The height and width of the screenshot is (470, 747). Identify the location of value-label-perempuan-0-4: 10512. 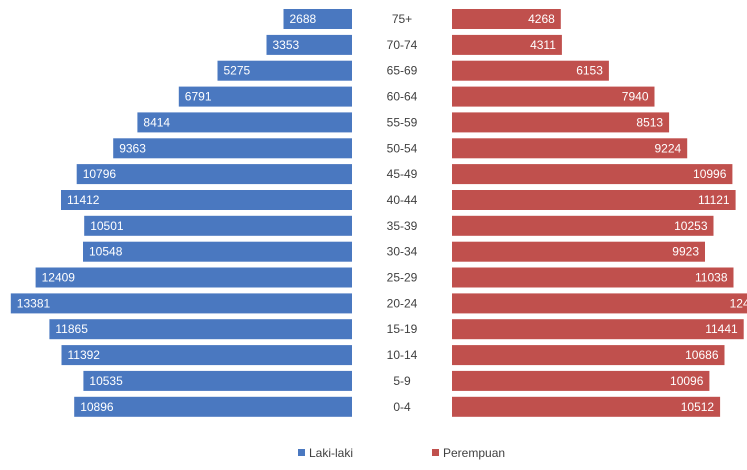
(698, 407).